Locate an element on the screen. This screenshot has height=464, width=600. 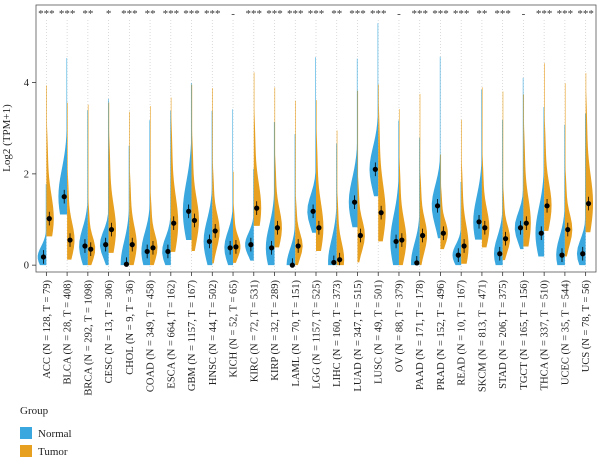
legend-swatch-normal is located at coordinates (26, 433).